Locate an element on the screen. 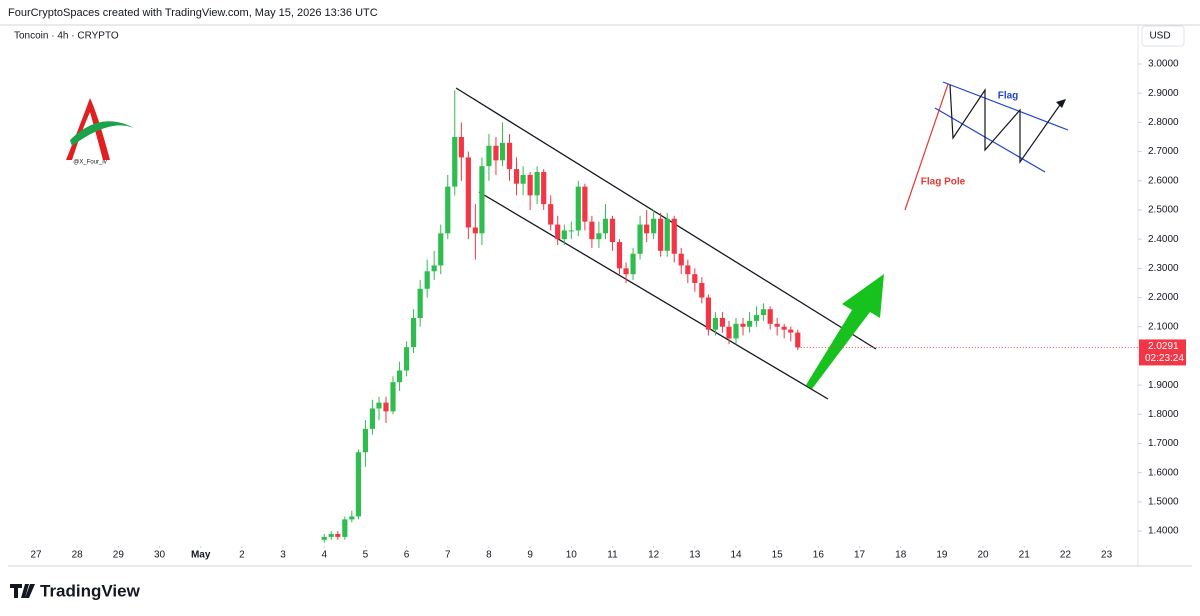  last-price-tag is located at coordinates (1162, 352).